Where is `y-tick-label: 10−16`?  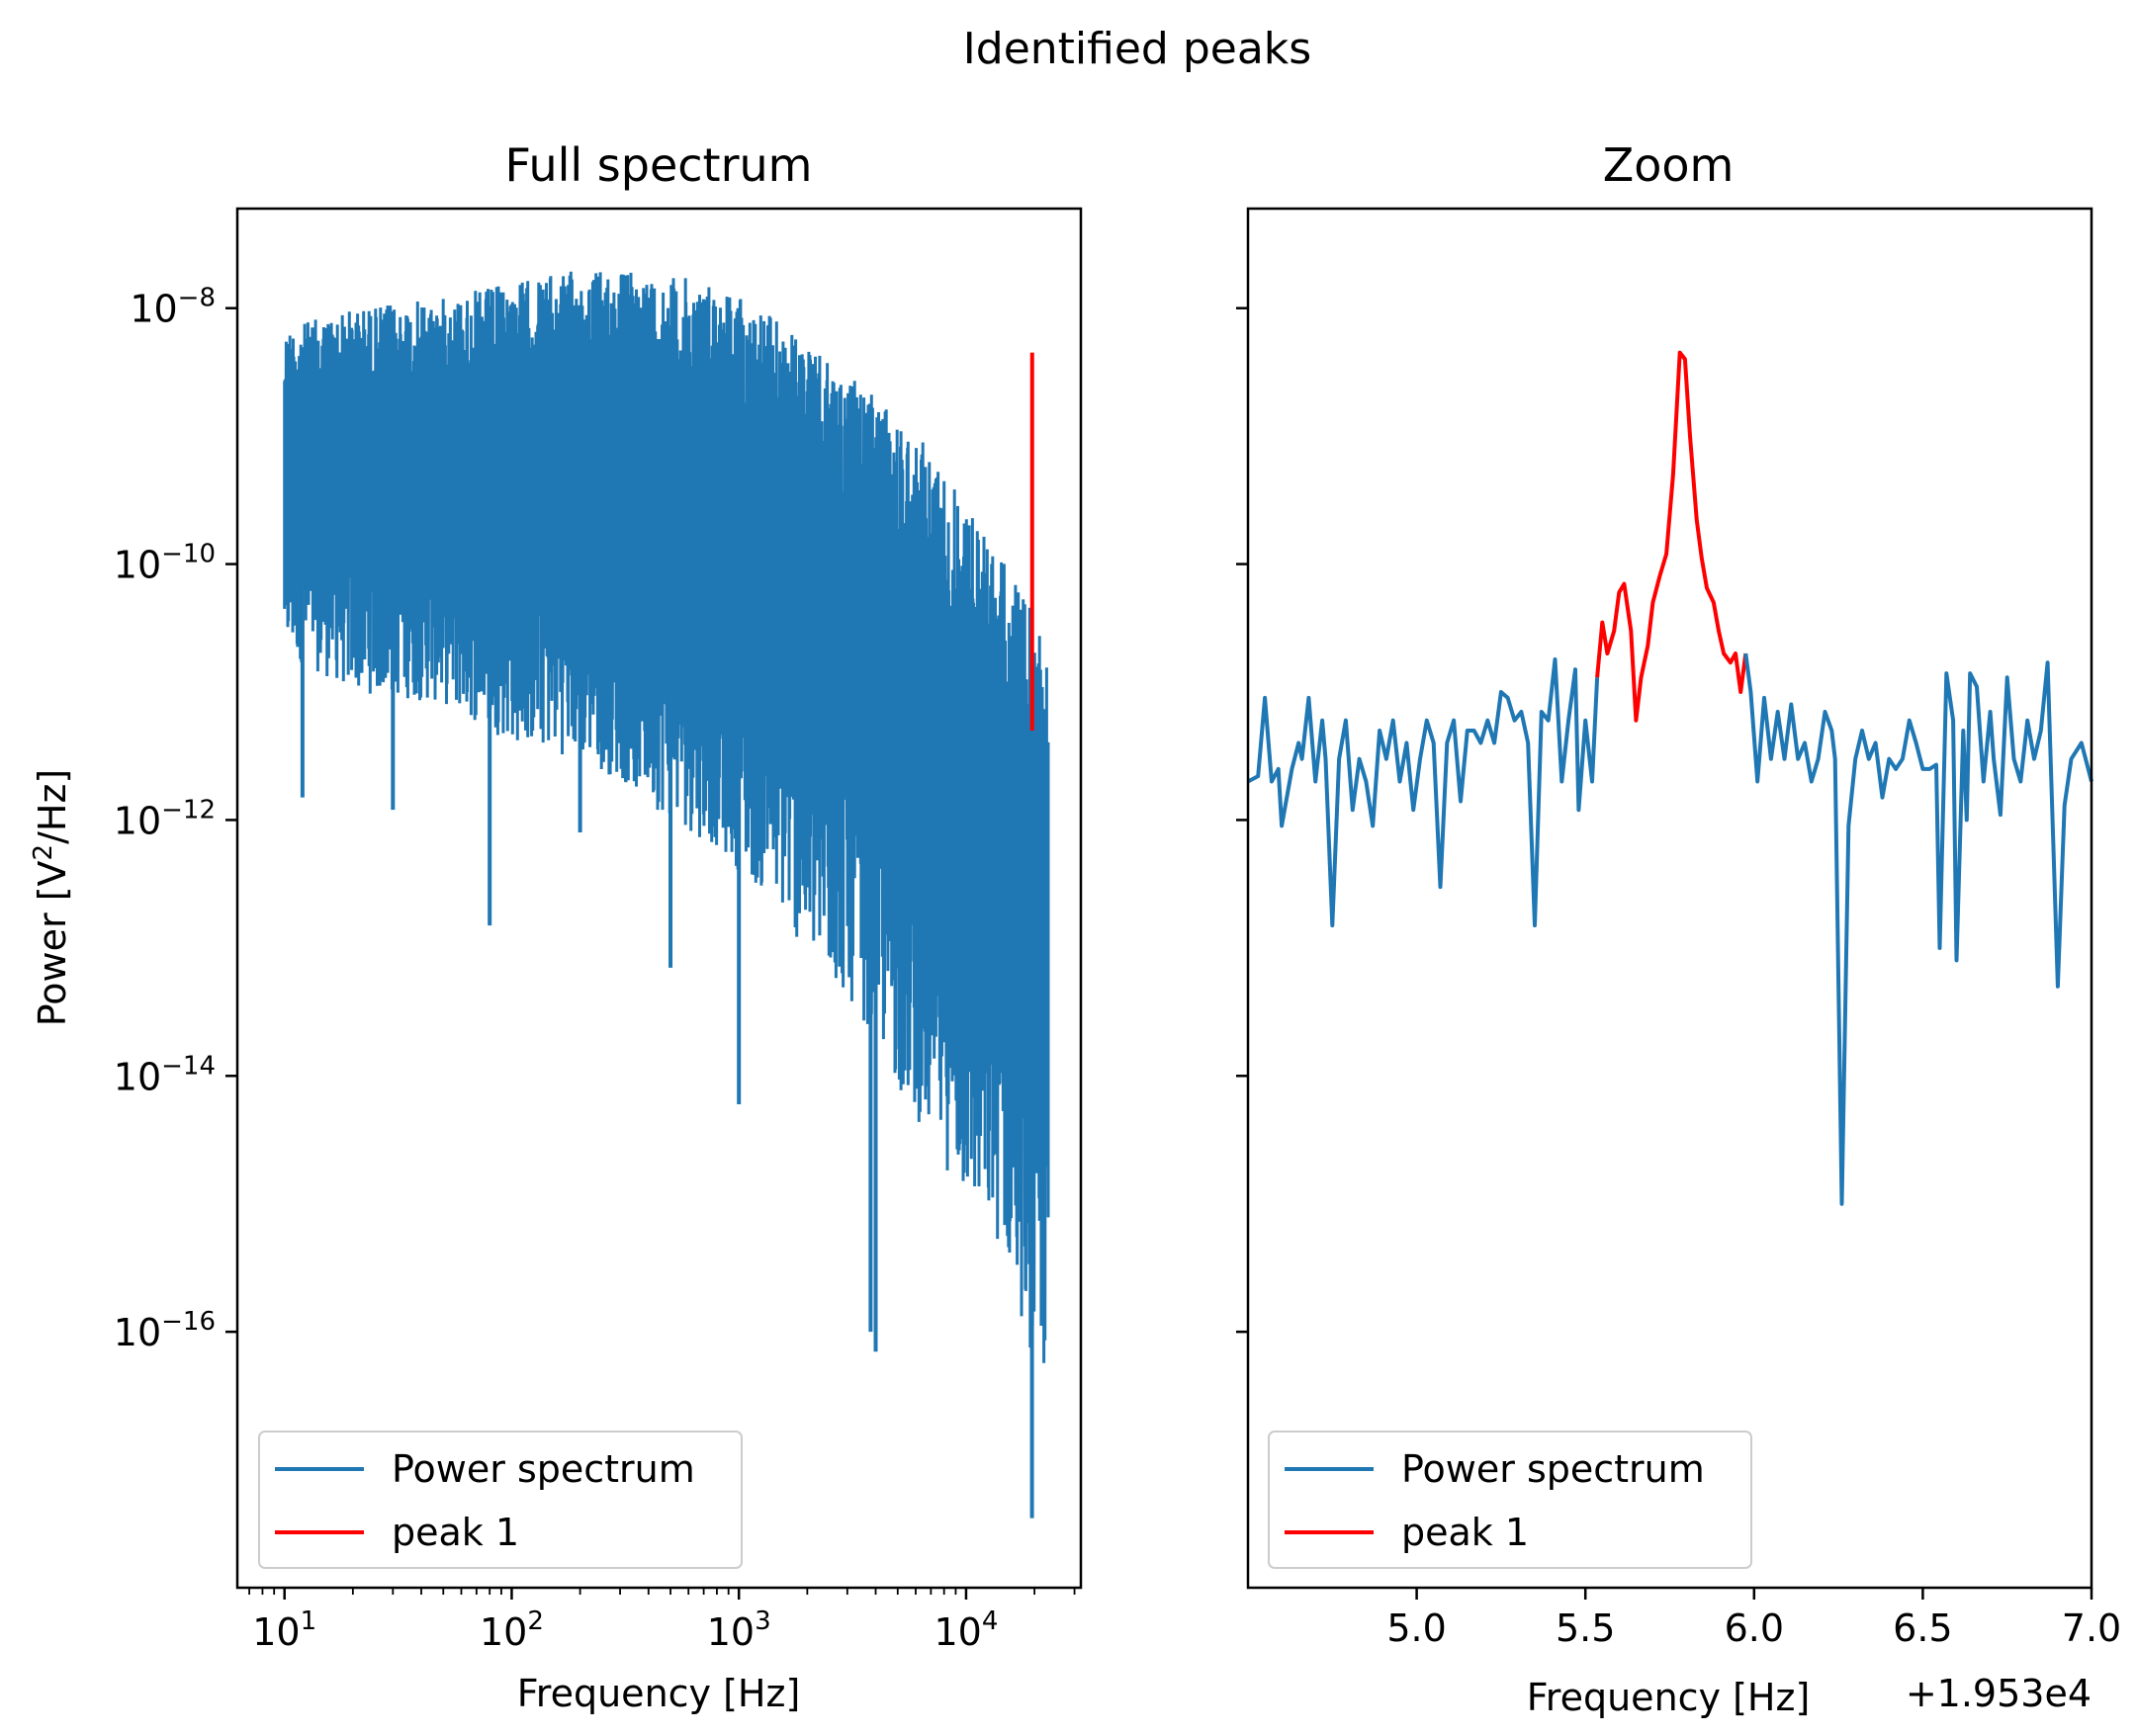
y-tick-label: 10−16 is located at coordinates (165, 1330).